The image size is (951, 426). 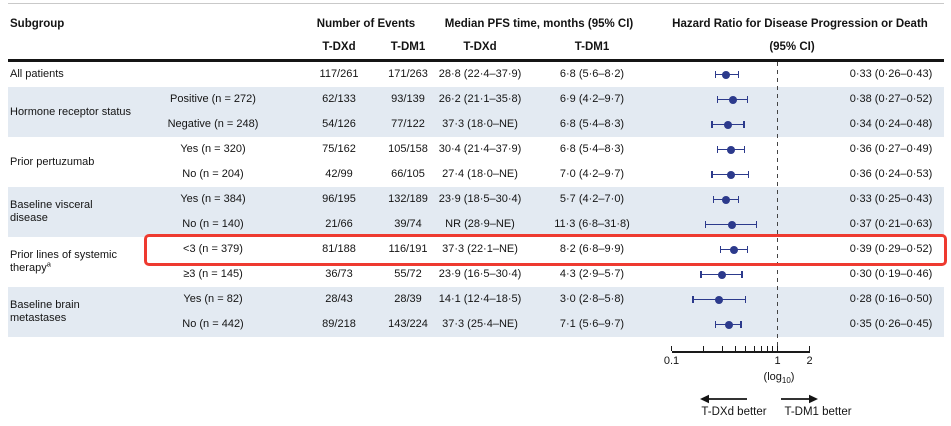 What do you see at coordinates (339, 47) in the screenshot?
I see `subheader-events-tdxd: T-DXd` at bounding box center [339, 47].